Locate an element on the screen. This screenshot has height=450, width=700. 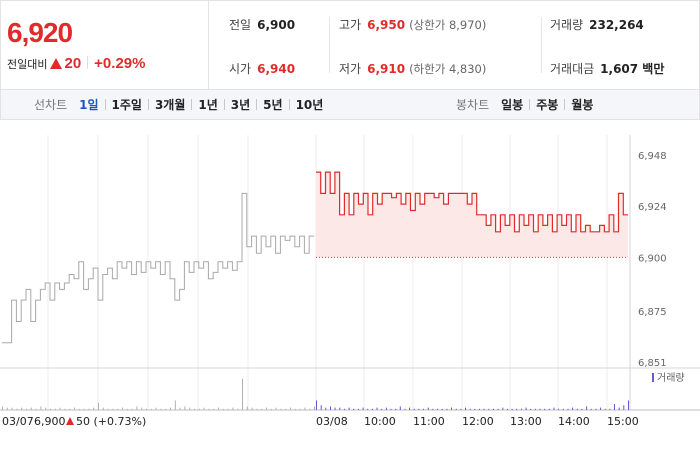
range-1w: 1주일 is located at coordinates (126, 105).